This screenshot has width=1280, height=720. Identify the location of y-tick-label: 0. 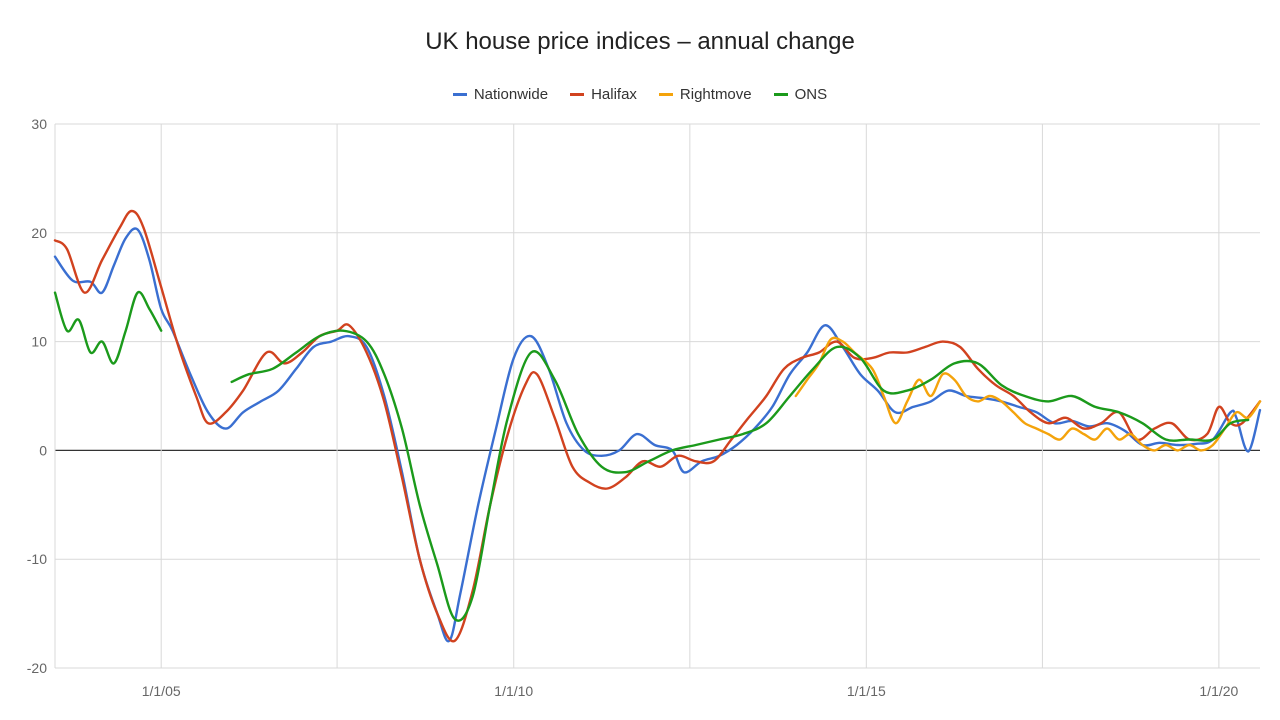
(43, 450).